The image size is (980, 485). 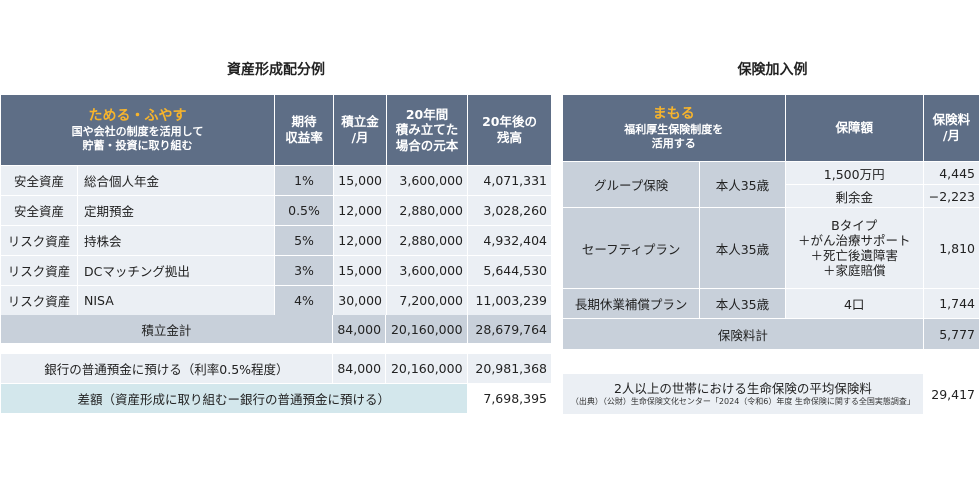 What do you see at coordinates (854, 303) in the screenshot?
I see `plan-coverage: 4口` at bounding box center [854, 303].